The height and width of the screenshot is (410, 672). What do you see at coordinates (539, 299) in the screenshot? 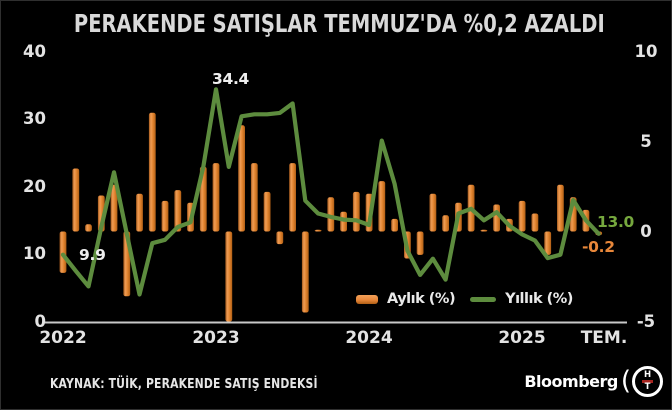
I see `legend-label-yearly: Yıllık (%)` at bounding box center [539, 299].